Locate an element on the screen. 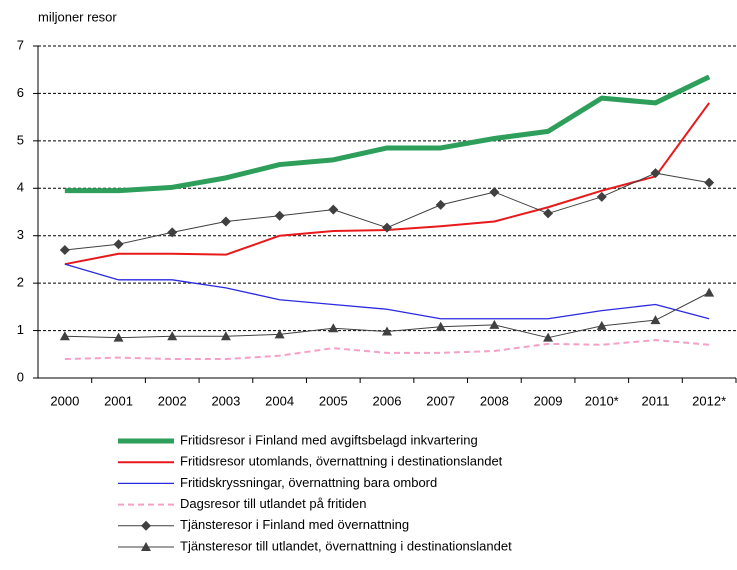 The image size is (737, 570). x-tick-label: 2006 is located at coordinates (387, 400).